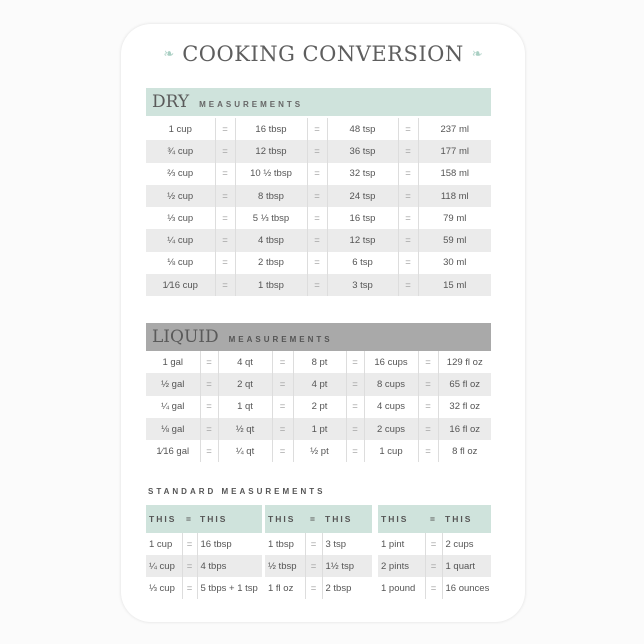  Describe the element at coordinates (285, 566) in the screenshot. I see `cell: ½ tbsp` at that location.